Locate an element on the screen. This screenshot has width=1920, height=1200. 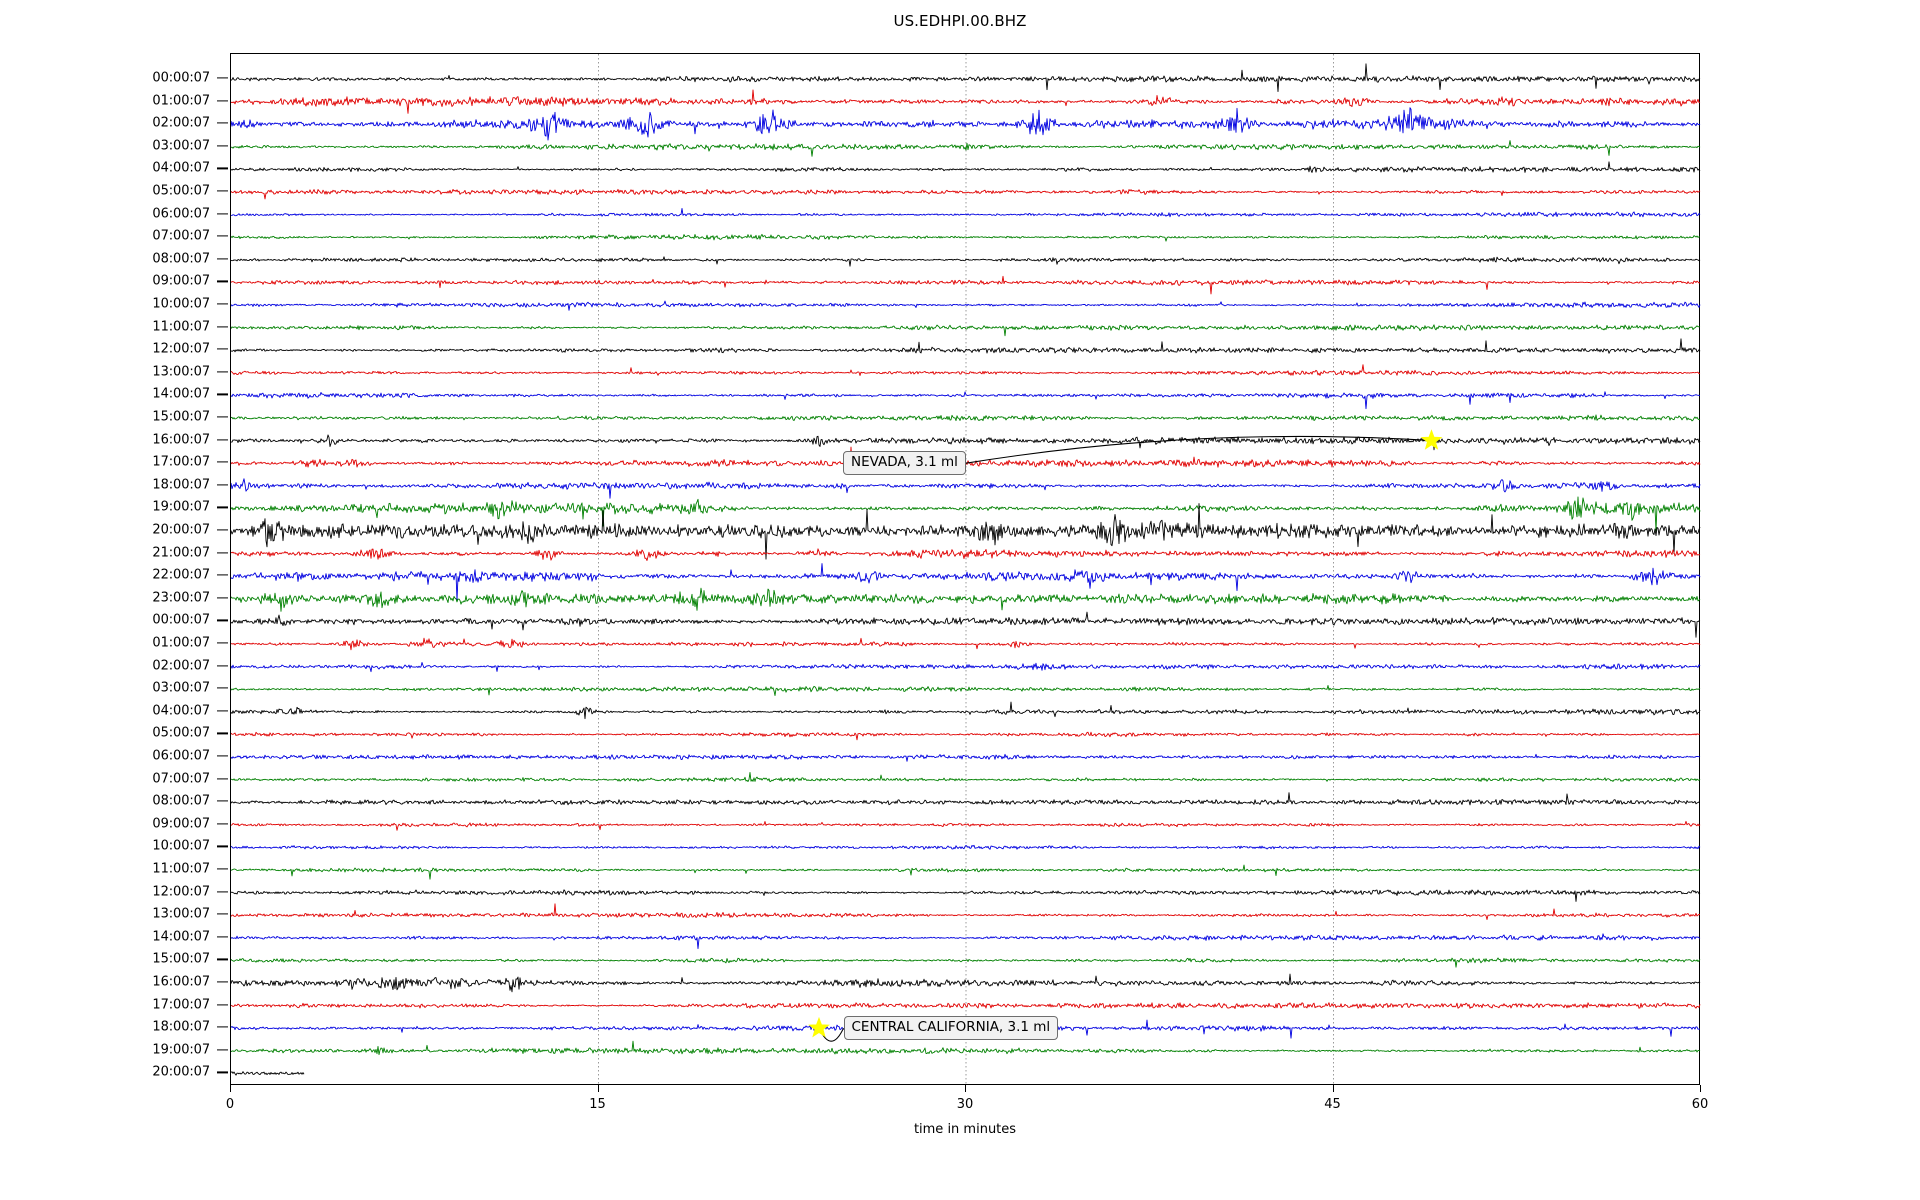
y-tick-label: 12:00:07 is located at coordinates (181, 892).